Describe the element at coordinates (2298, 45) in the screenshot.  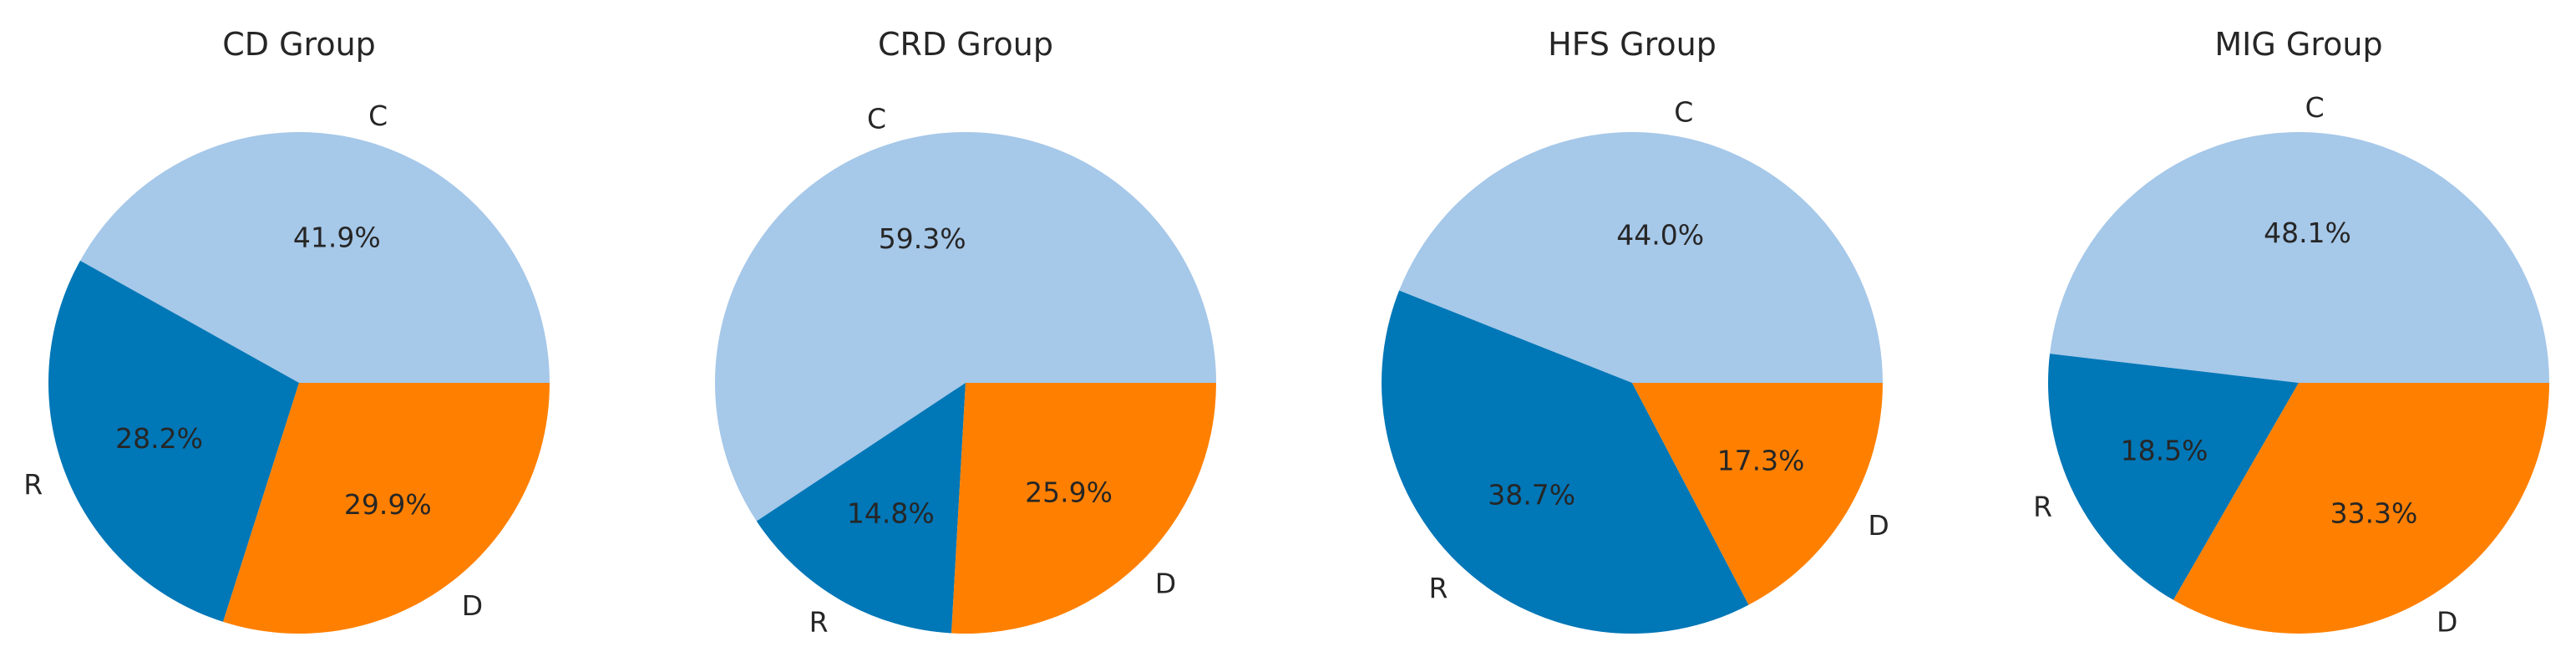
I see `chart-title: MIG Group` at that location.